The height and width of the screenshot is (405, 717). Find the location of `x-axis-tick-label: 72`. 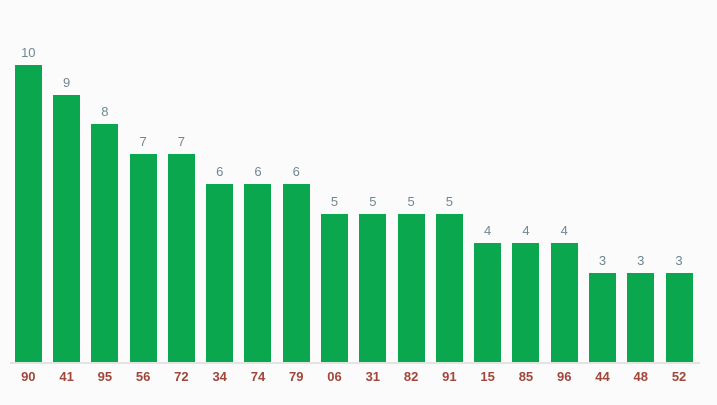

x-axis-tick-label: 72 is located at coordinates (181, 376).